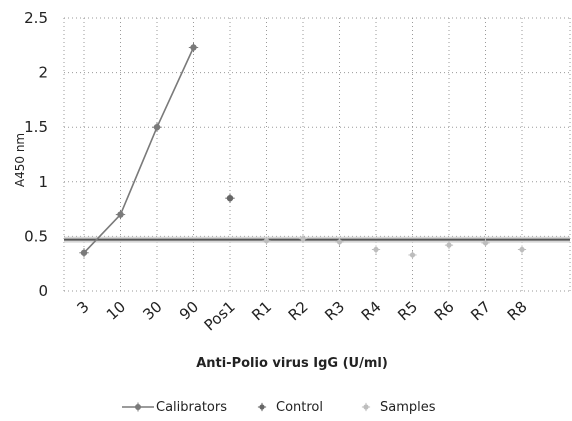 The height and width of the screenshot is (421, 572). I want to click on x-tick-label: R8, so click(517, 311).